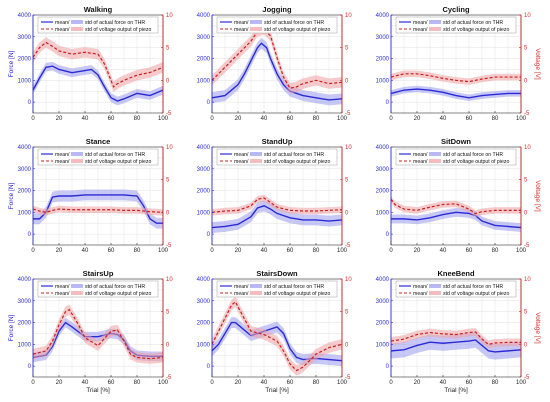  Describe the element at coordinates (277, 273) in the screenshot. I see `panel-title: StairsDown` at that location.